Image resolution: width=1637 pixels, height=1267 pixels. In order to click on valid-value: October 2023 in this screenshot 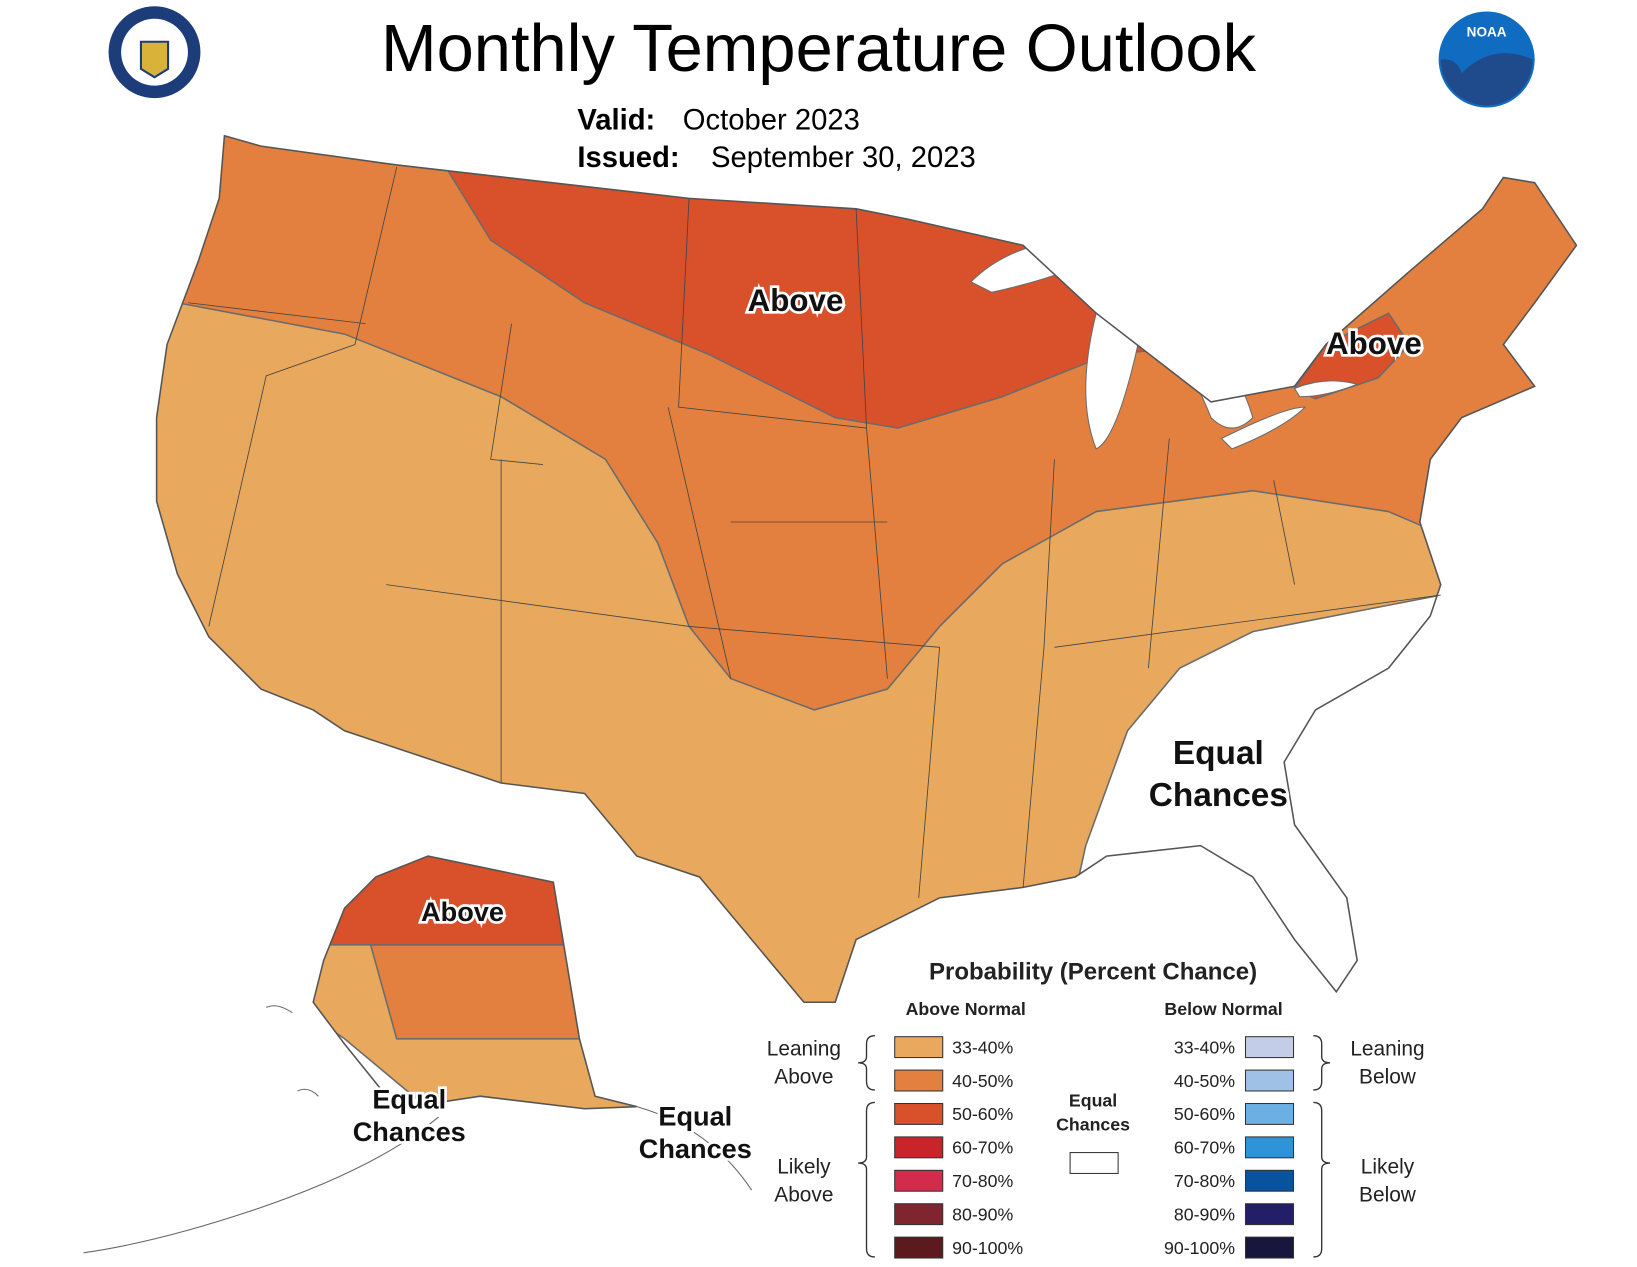, I will do `click(771, 120)`.